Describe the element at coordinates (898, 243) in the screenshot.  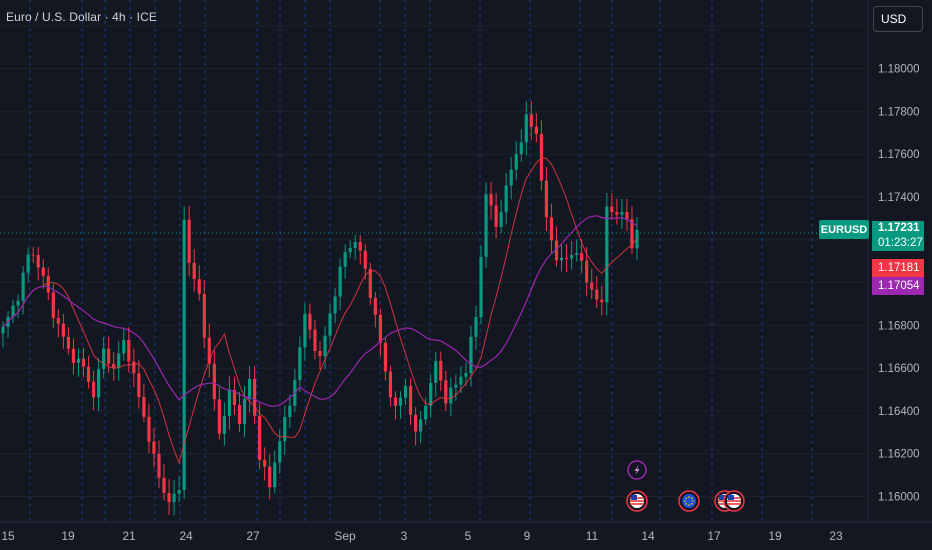
I see `countdown-label: 01:23:27` at that location.